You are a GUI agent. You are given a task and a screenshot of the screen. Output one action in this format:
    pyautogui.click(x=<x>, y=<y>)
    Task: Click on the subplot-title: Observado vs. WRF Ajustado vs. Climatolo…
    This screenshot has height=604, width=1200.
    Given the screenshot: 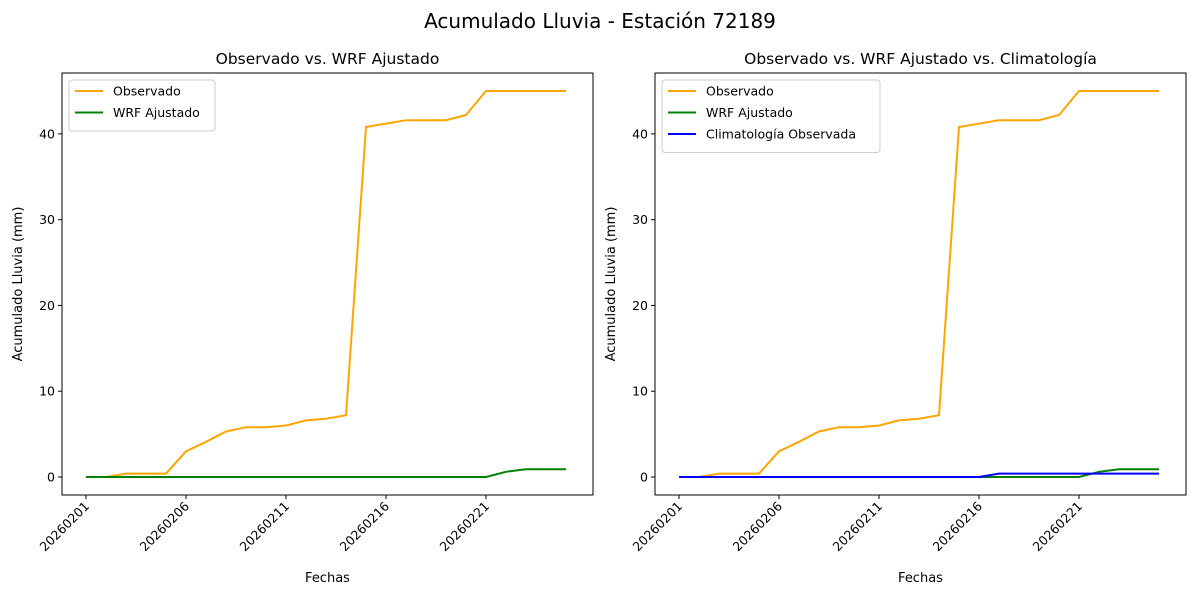 What is the action you would take?
    pyautogui.click(x=920, y=59)
    